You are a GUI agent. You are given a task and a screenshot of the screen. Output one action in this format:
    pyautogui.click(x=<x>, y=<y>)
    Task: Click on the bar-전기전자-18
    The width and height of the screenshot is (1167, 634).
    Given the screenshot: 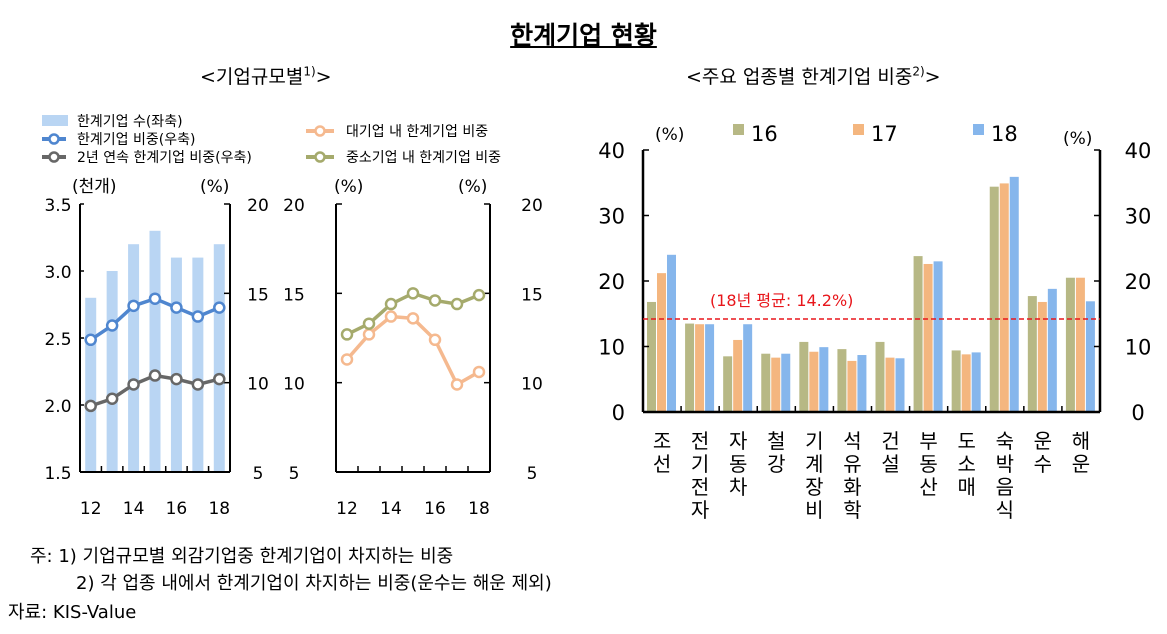 What is the action you would take?
    pyautogui.click(x=710, y=368)
    